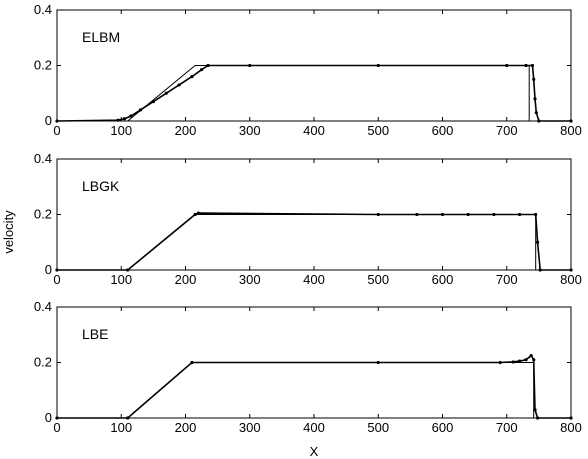 This screenshot has height=459, width=588. Describe the element at coordinates (8, 232) in the screenshot. I see `y-axis-title: velocity` at that location.